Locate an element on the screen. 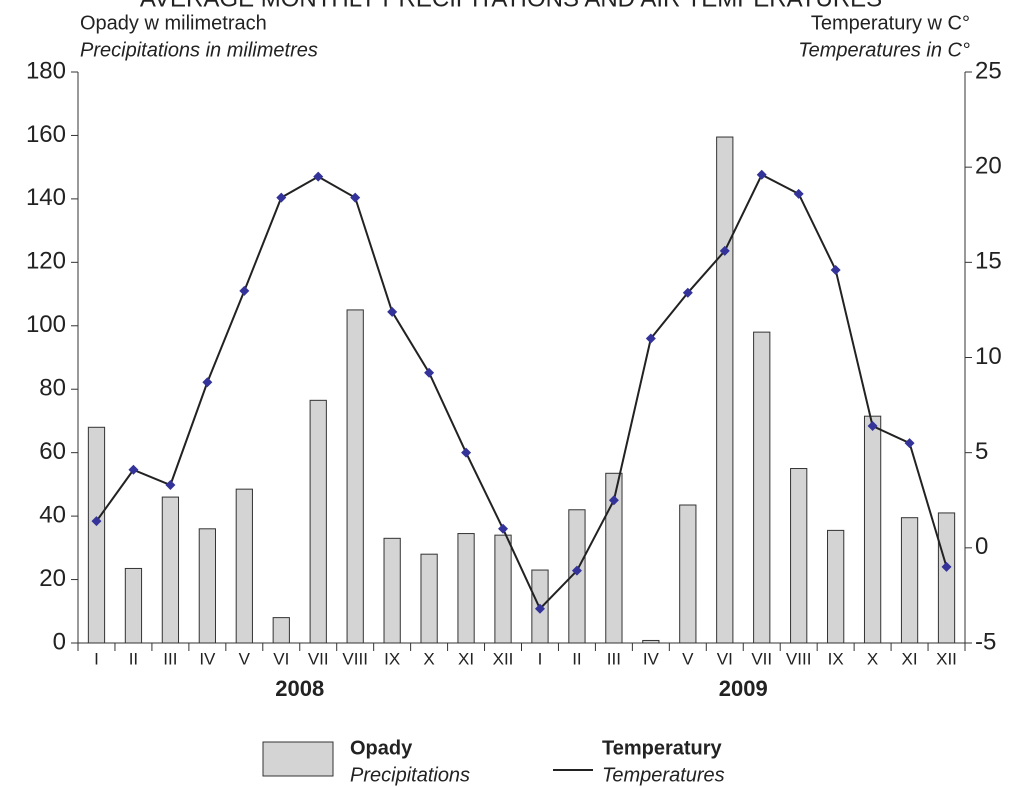 Image resolution: width=1022 pixels, height=787 pixels. y2-tick-label: 15 is located at coordinates (988, 261).